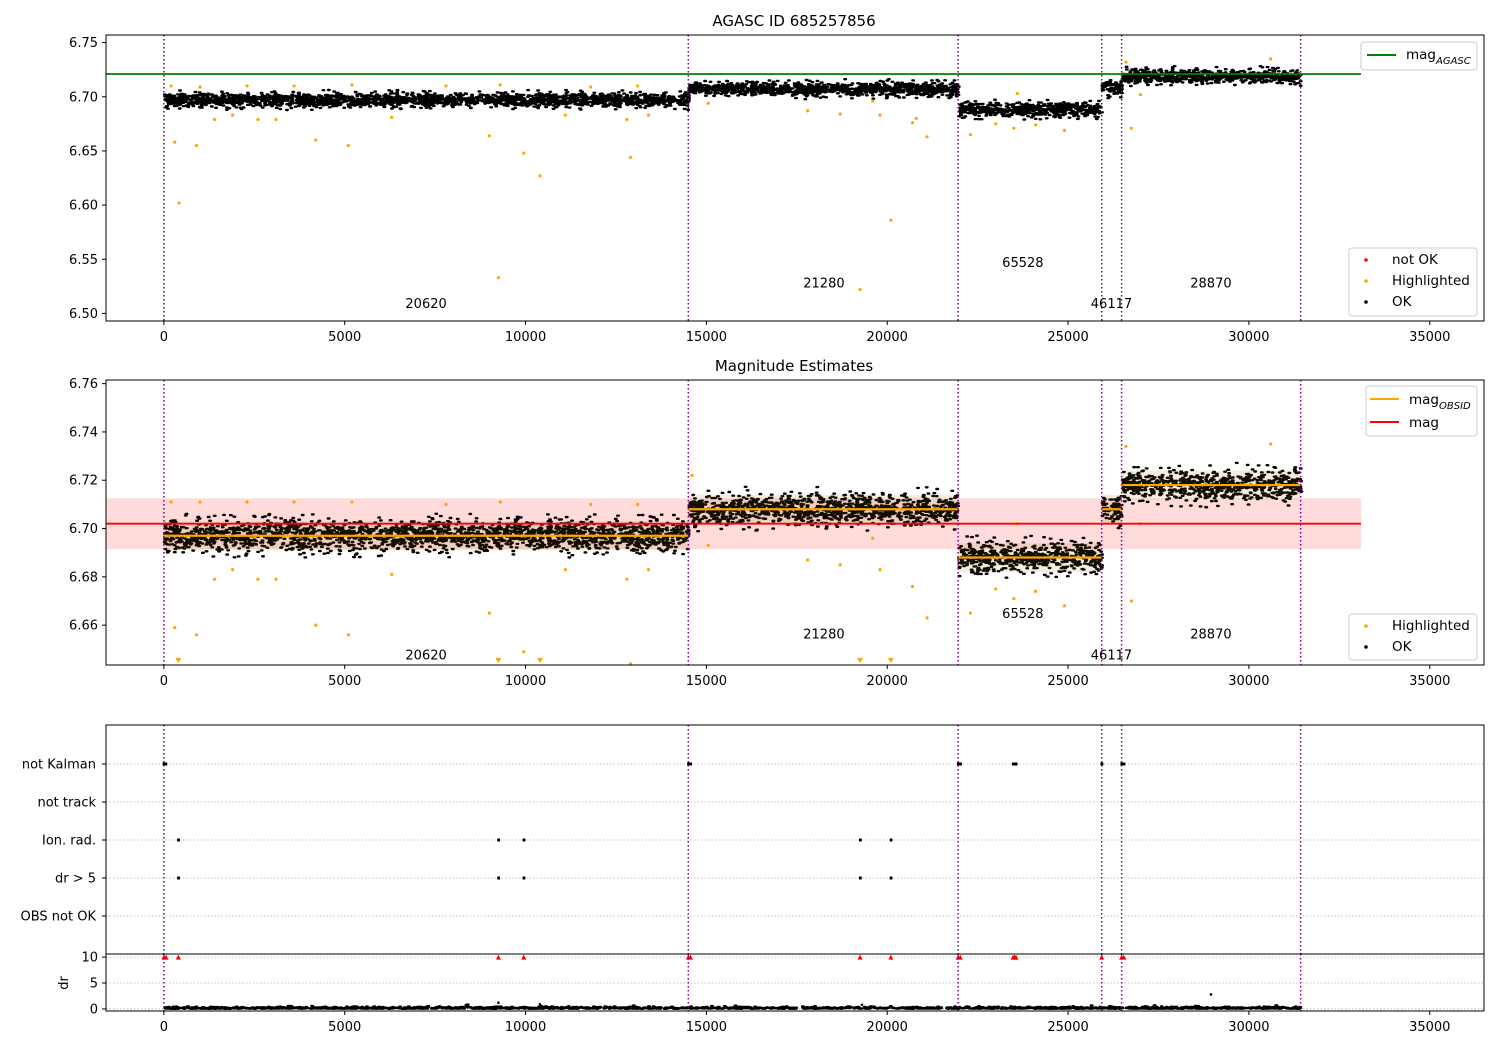 The height and width of the screenshot is (1050, 1500). What do you see at coordinates (1431, 281) in the screenshot?
I see `legend-highlighted: Highlighted` at bounding box center [1431, 281].